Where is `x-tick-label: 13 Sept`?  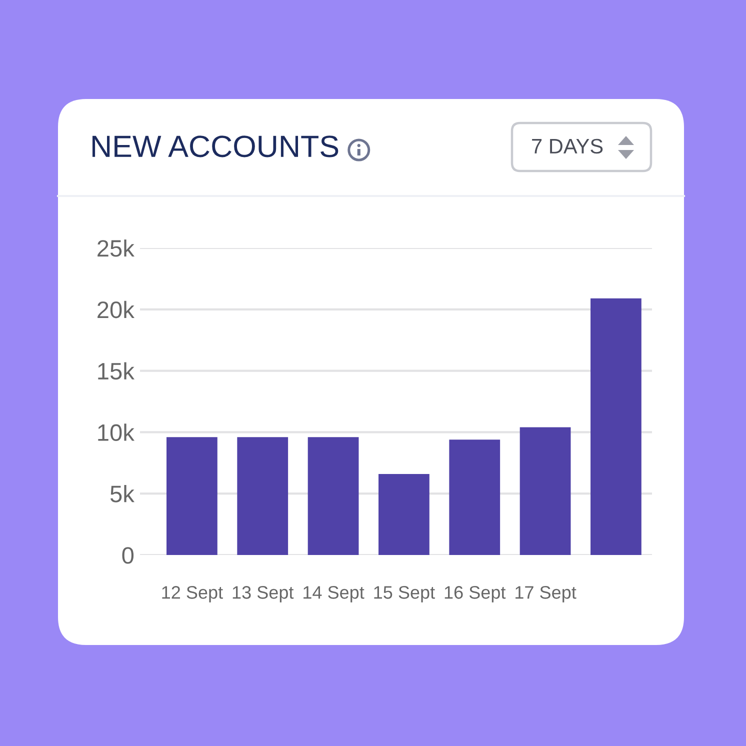
x-tick-label: 13 Sept is located at coordinates (263, 594).